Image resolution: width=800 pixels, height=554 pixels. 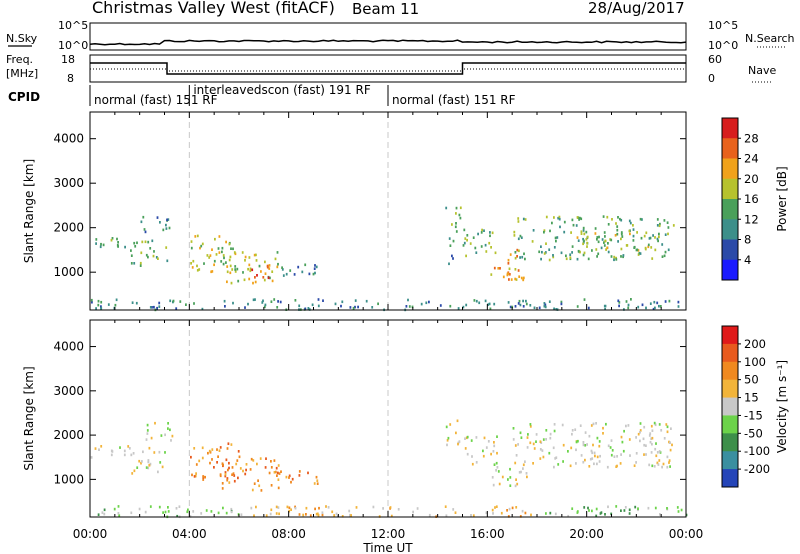 I want to click on y-tick-label: 4000, so click(x=68, y=347).